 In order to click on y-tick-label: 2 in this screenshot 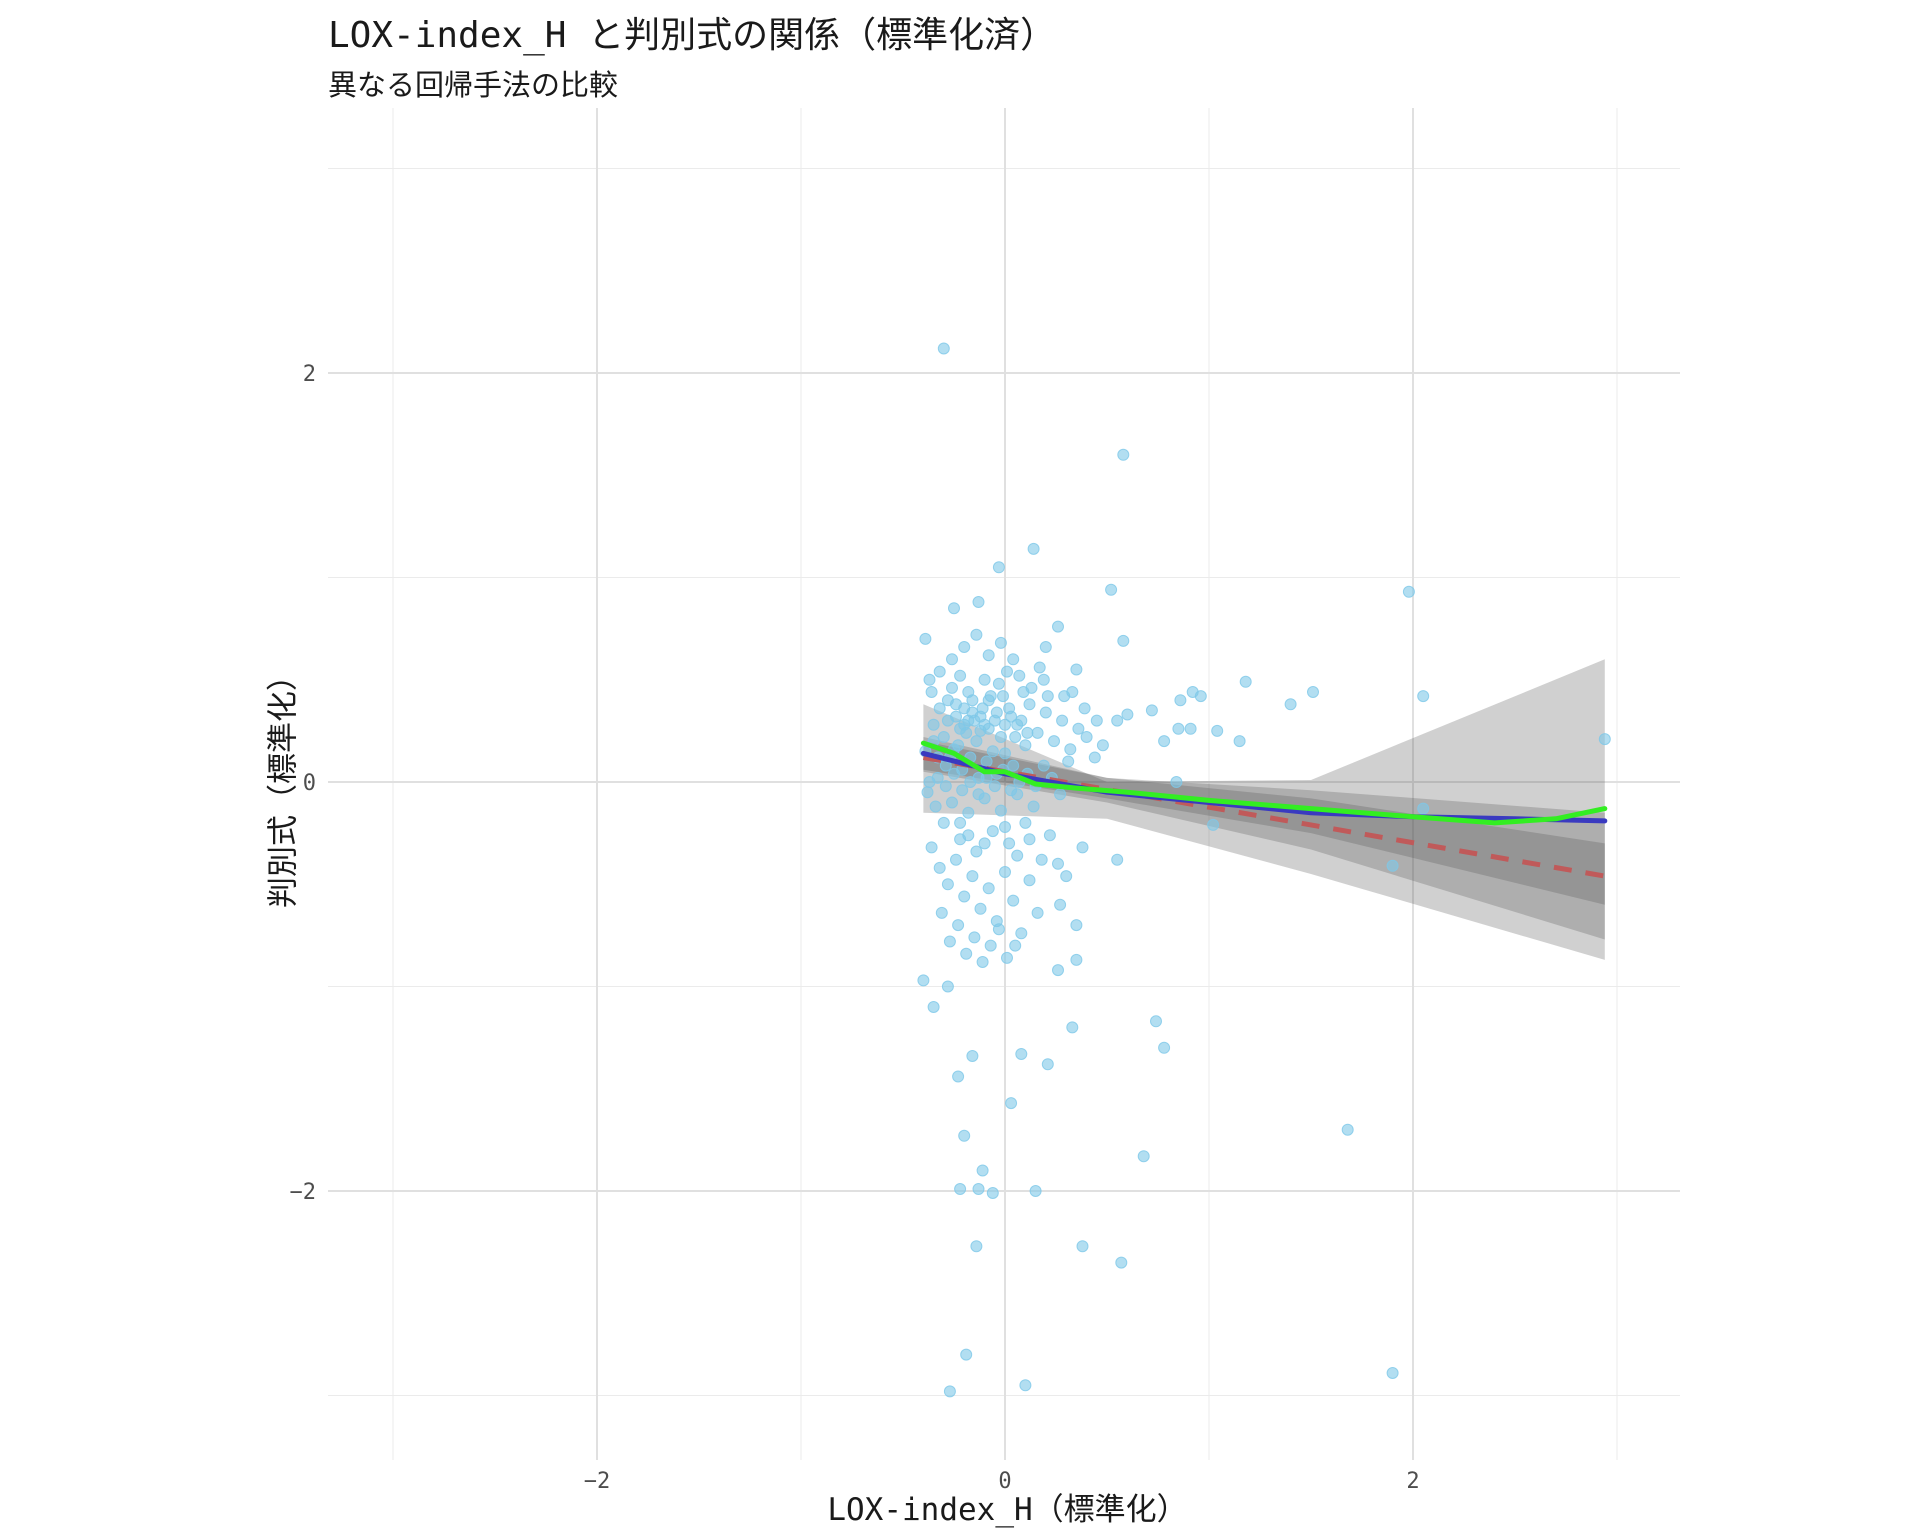, I will do `click(309, 374)`.